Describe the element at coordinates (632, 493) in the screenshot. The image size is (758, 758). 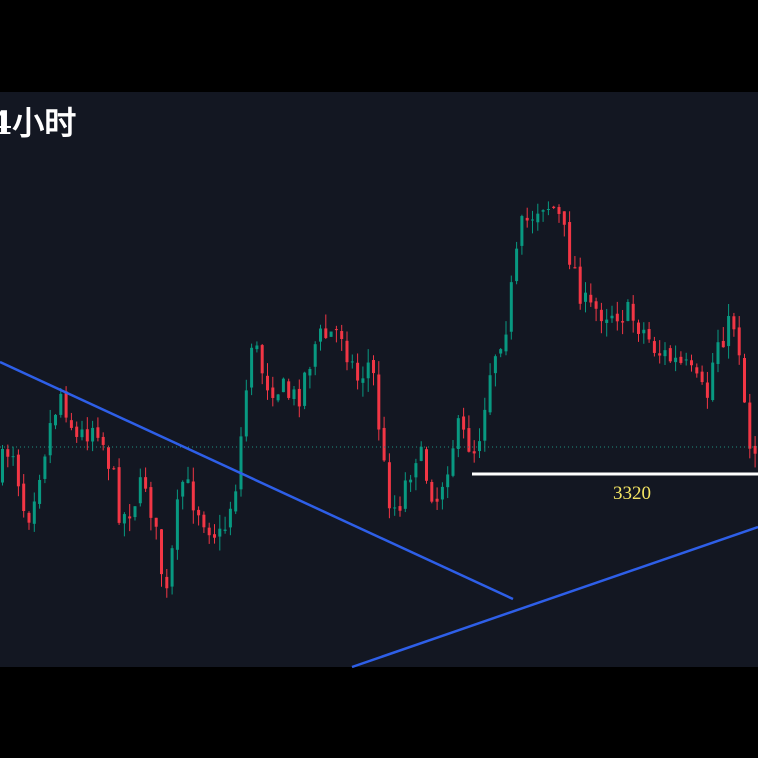
I see `level-label: 3320` at that location.